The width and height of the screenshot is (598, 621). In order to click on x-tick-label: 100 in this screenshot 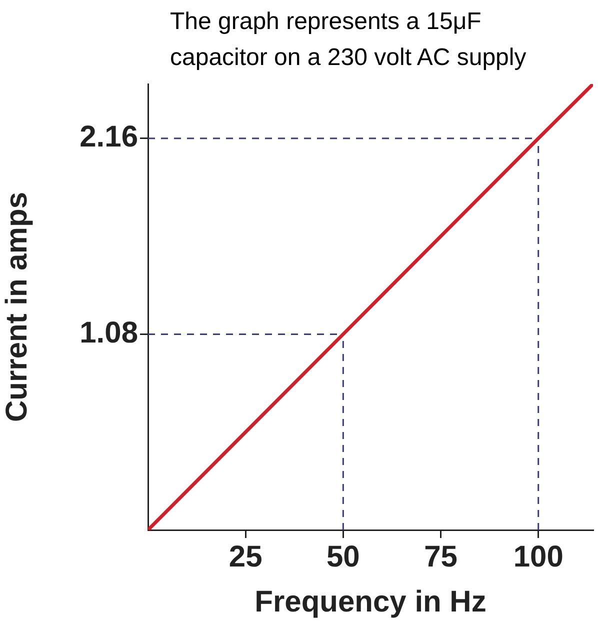, I will do `click(538, 557)`.